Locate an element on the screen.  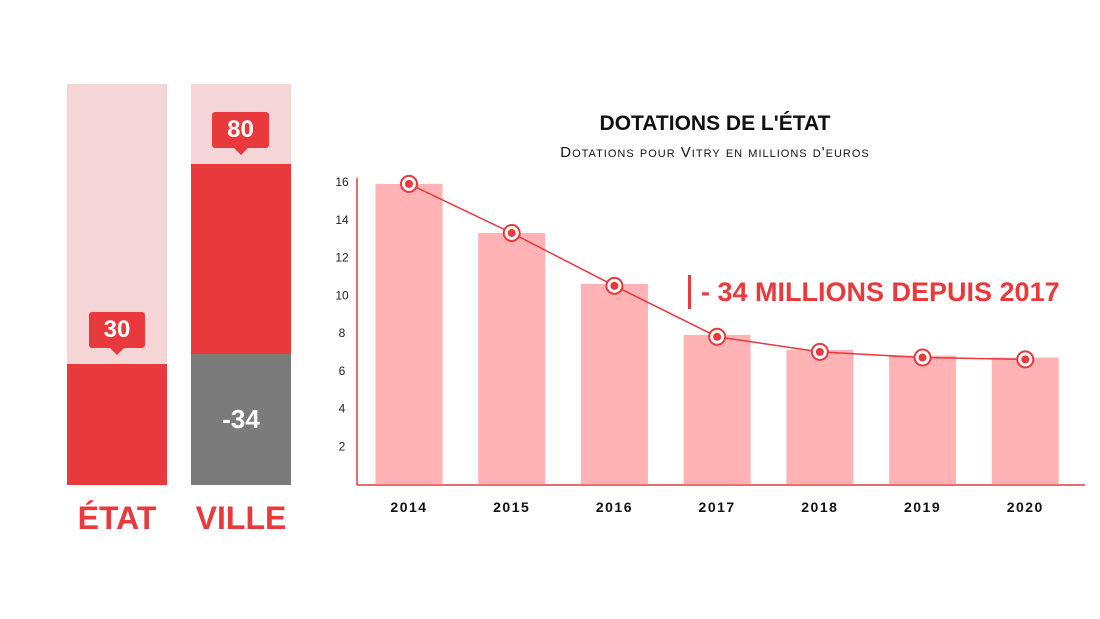
ville-label: VILLE is located at coordinates (241, 518).